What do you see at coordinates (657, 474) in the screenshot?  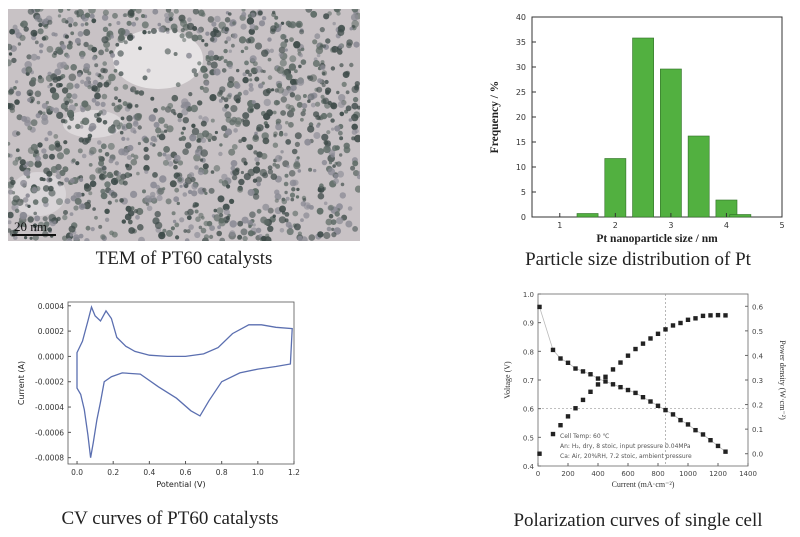 I see `pol-xtick-label: 800` at bounding box center [657, 474].